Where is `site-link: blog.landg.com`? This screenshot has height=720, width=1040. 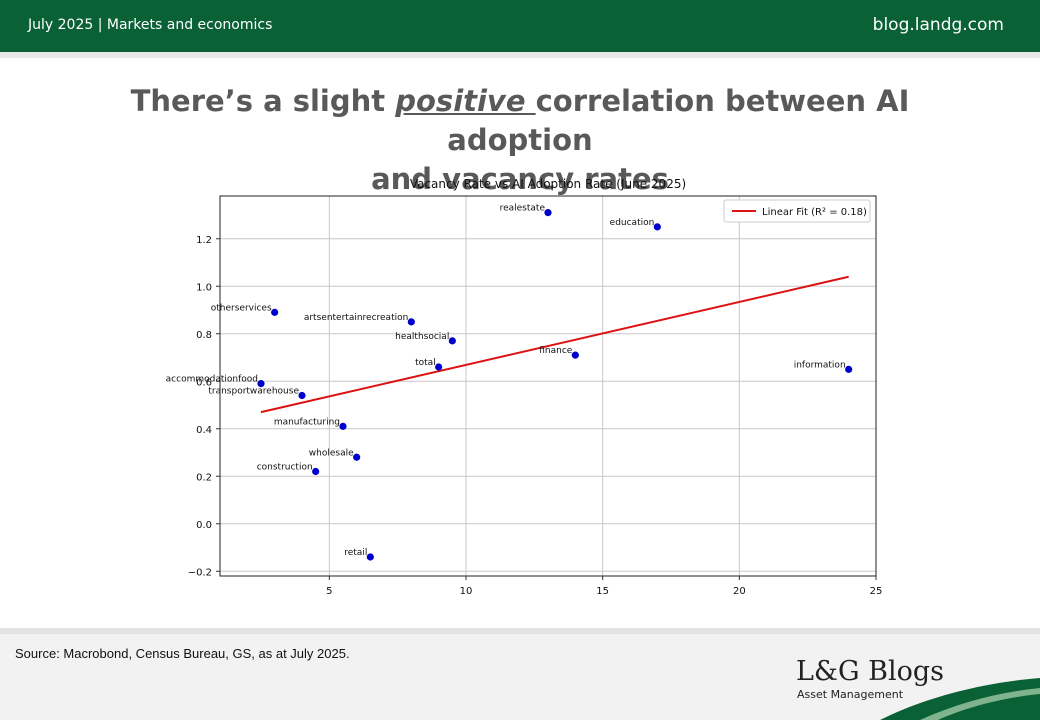 site-link: blog.landg.com is located at coordinates (938, 25).